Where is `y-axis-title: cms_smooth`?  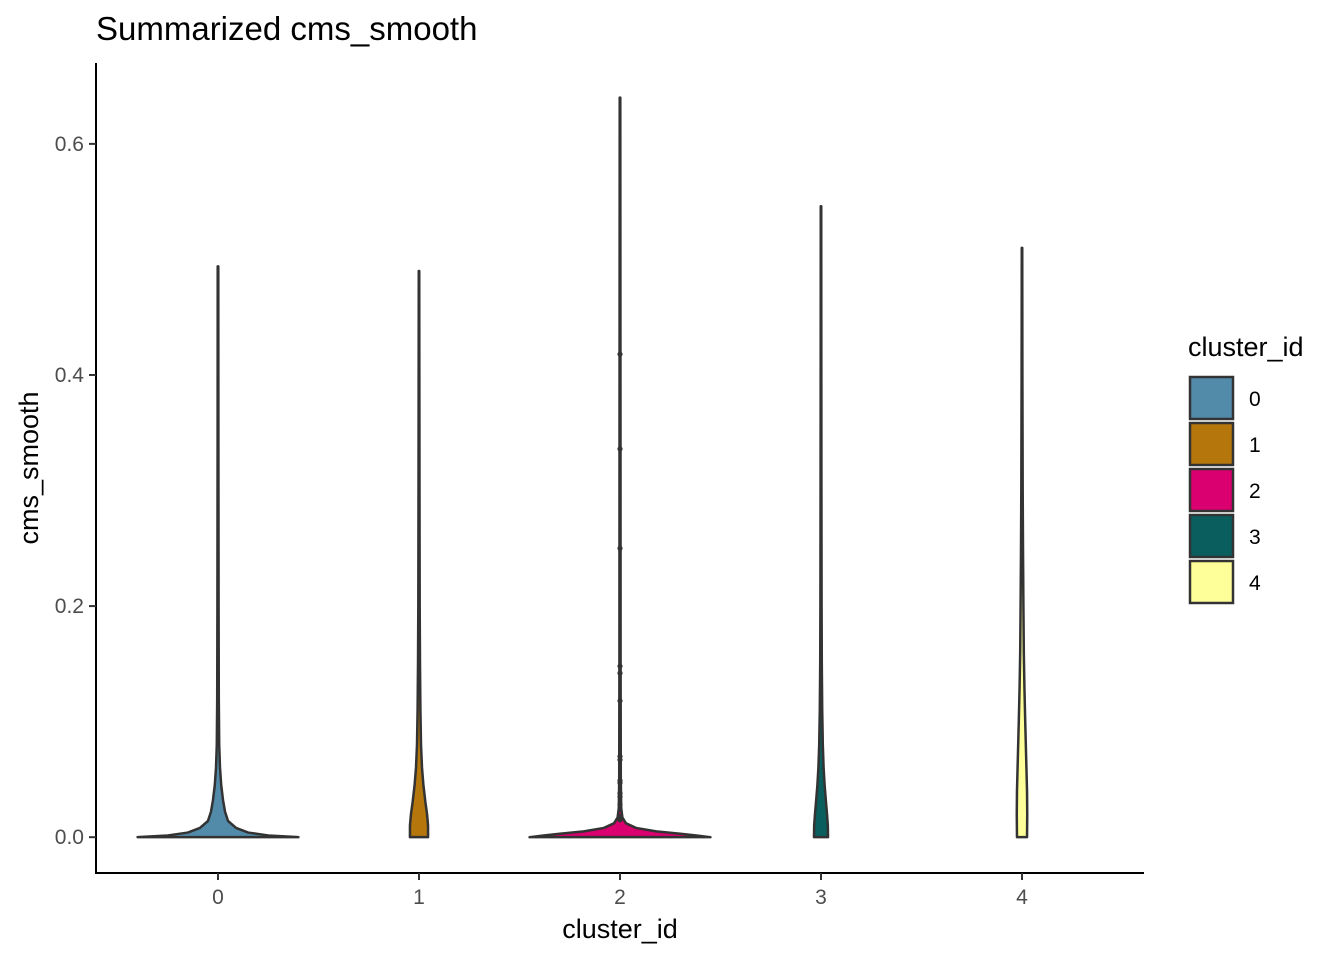
y-axis-title: cms_smooth is located at coordinates (29, 467).